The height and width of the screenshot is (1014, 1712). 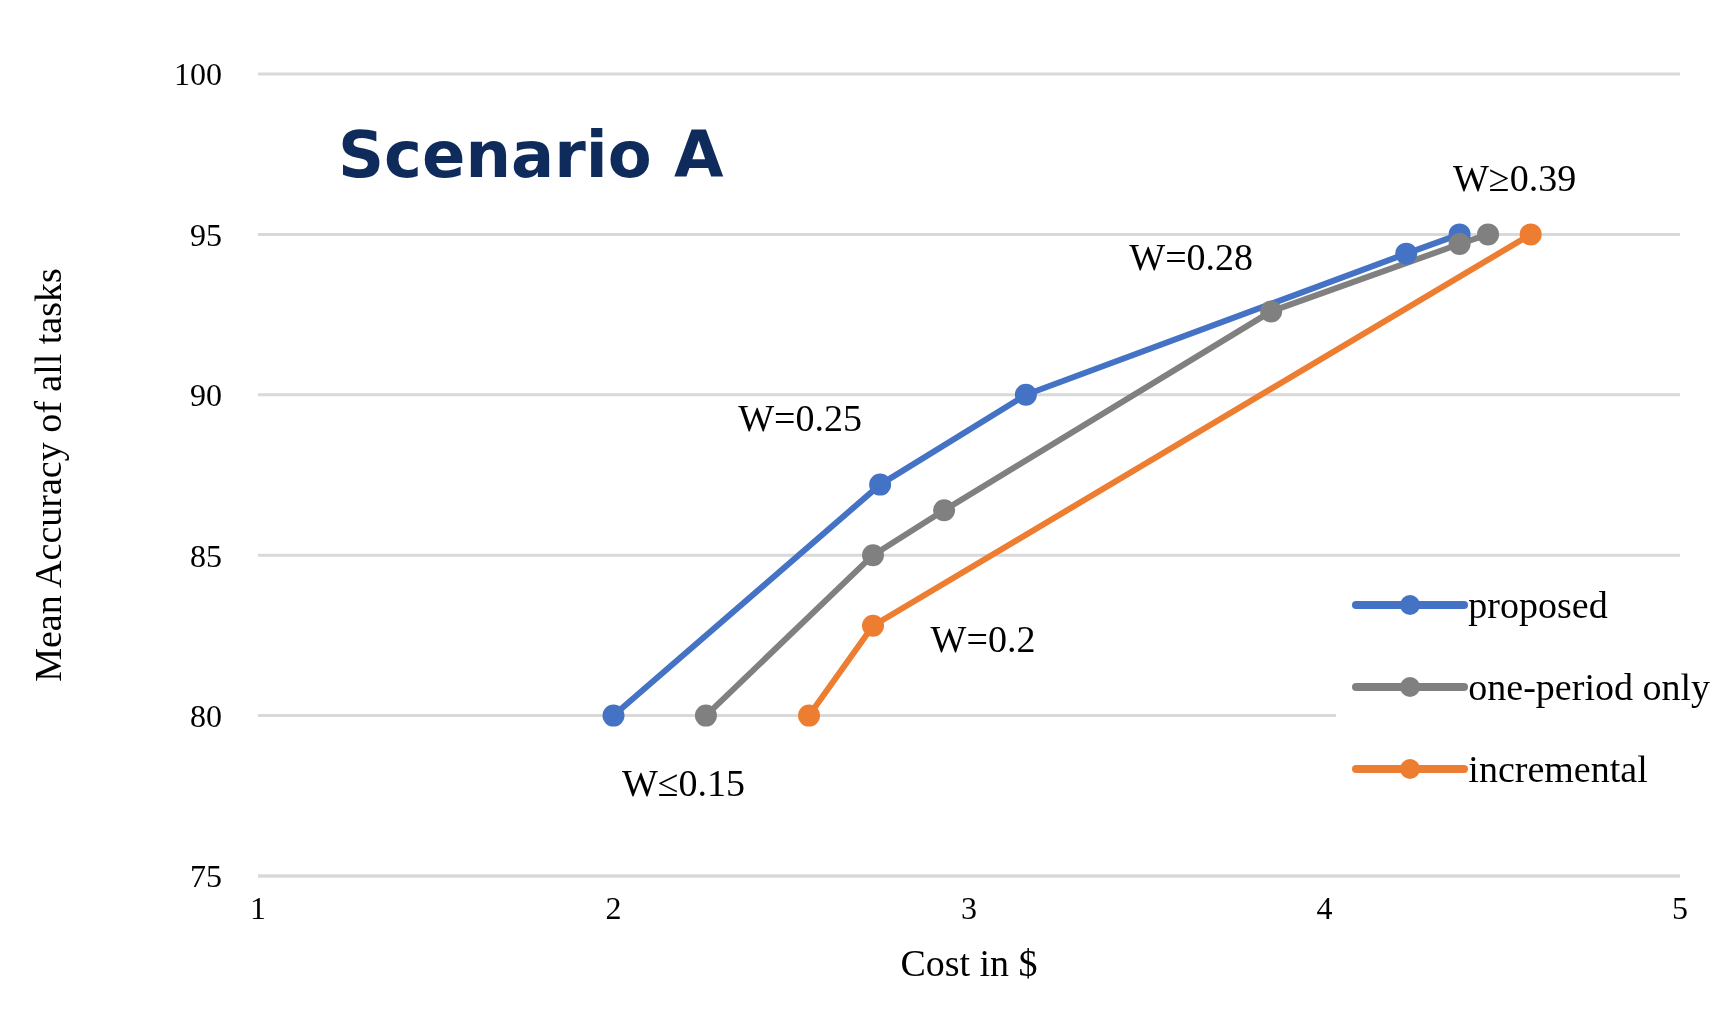 What do you see at coordinates (983, 639) in the screenshot?
I see `annotation: W=0.2` at bounding box center [983, 639].